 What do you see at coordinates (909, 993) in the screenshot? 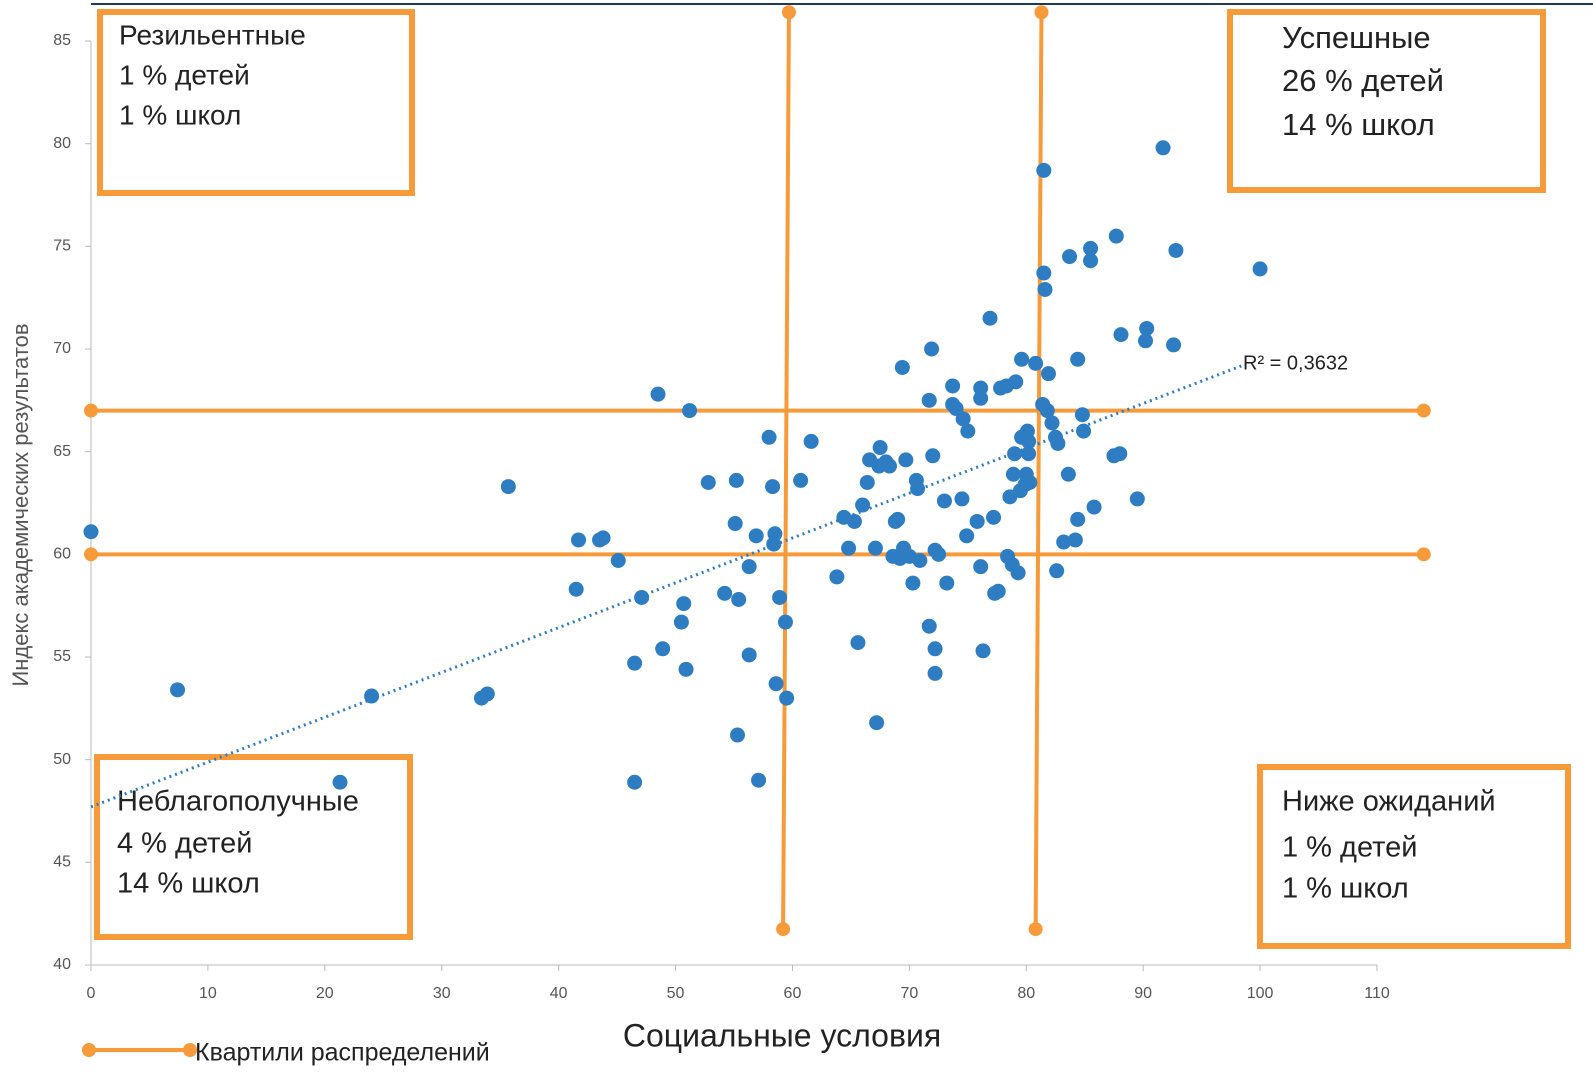
I see `x-tick-label: 70` at bounding box center [909, 993].